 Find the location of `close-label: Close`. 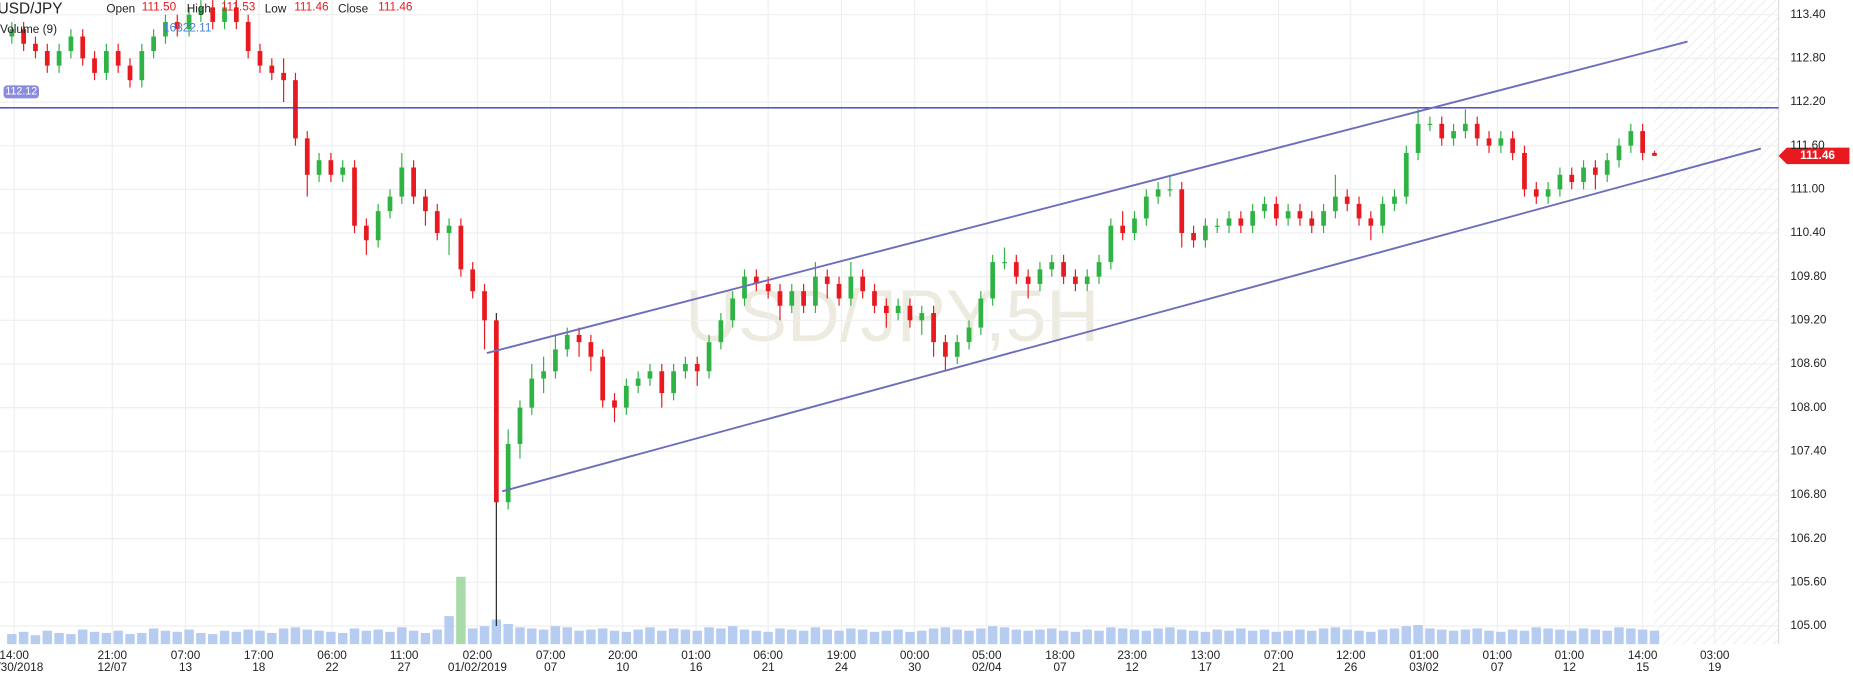

close-label: Close is located at coordinates (353, 9).